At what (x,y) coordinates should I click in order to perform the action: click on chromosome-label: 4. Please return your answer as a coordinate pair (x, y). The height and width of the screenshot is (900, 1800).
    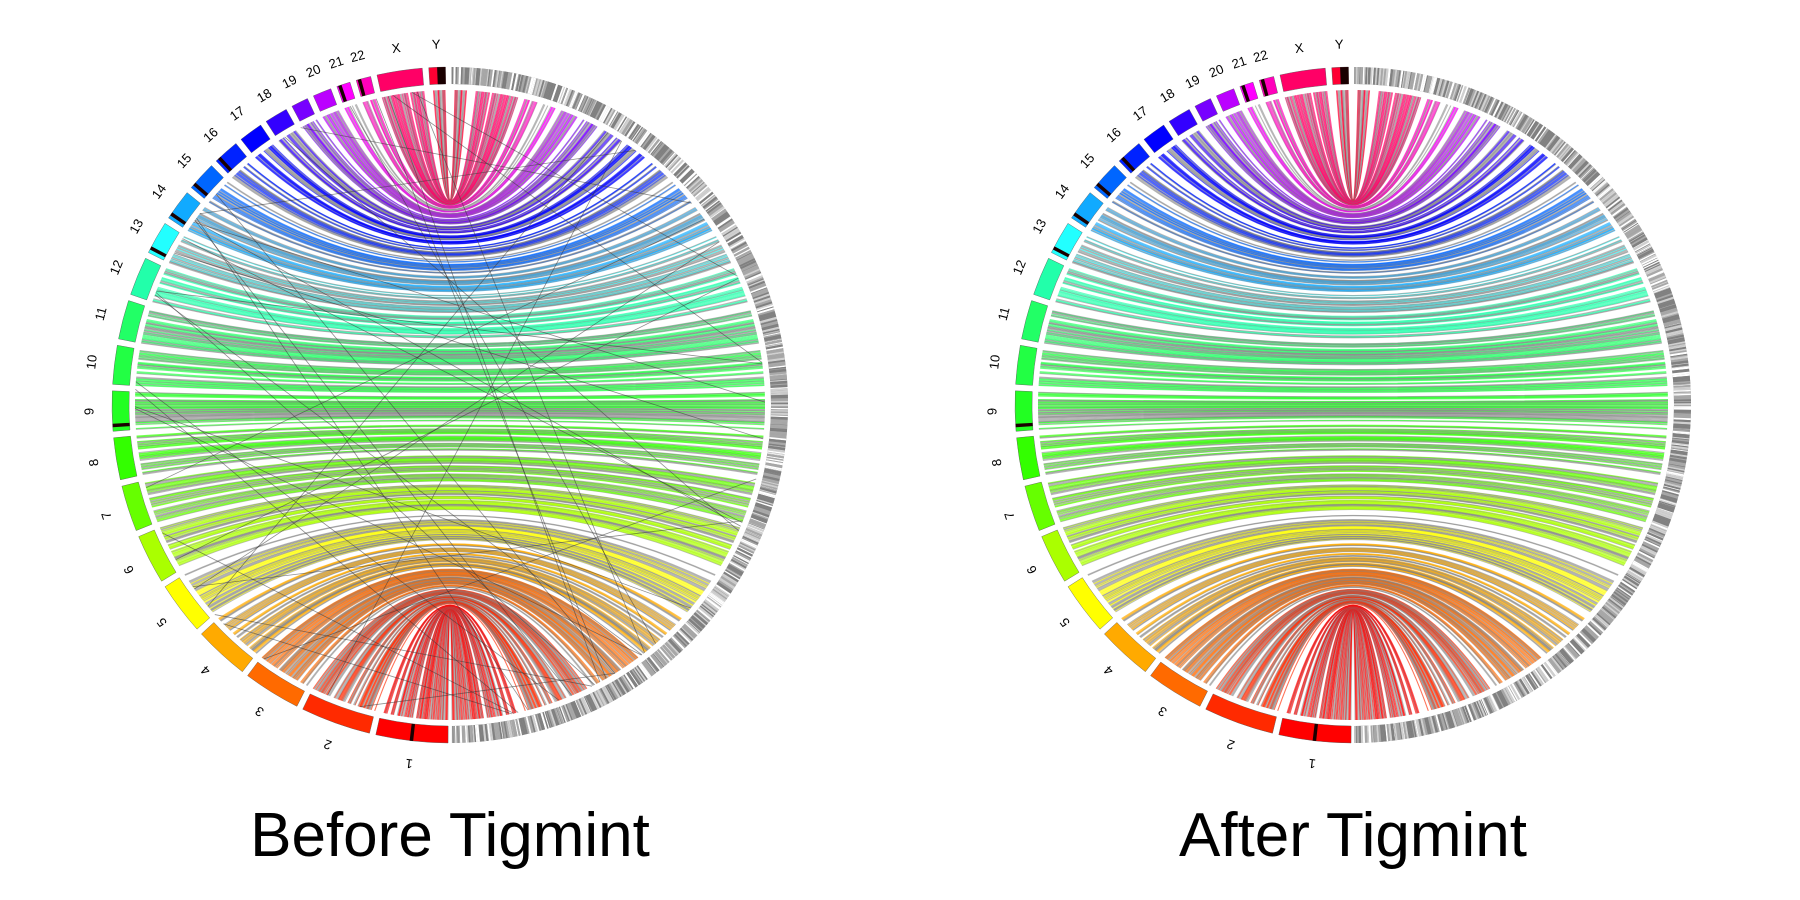
    Looking at the image, I should click on (1108, 671).